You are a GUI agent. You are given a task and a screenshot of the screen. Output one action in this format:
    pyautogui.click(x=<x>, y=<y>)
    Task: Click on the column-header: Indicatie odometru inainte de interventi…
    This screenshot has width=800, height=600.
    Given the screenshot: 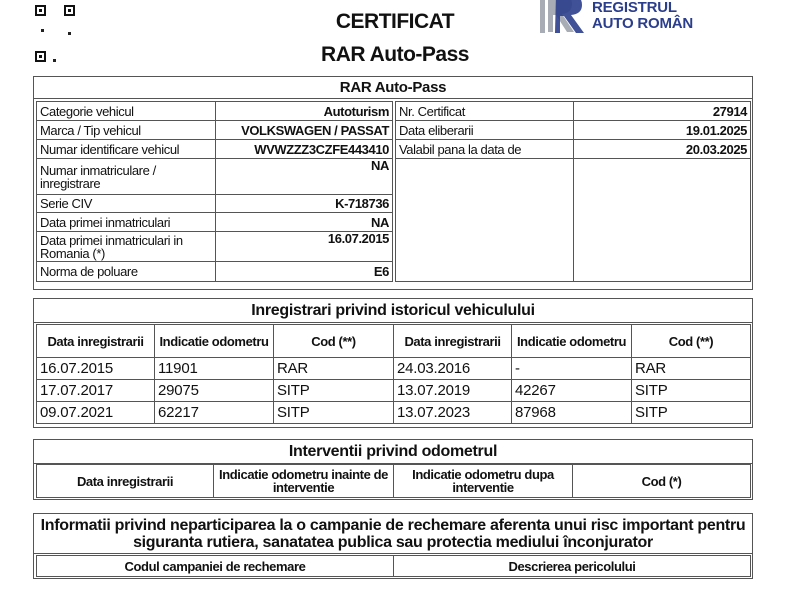 What is the action you would take?
    pyautogui.click(x=303, y=481)
    